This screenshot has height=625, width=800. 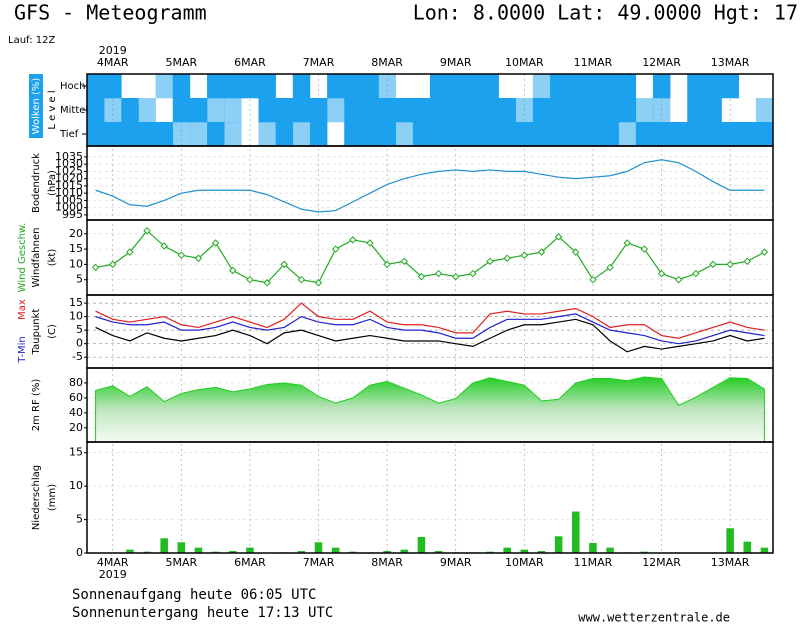 I want to click on y-tick-label: 1005, so click(x=69, y=199).